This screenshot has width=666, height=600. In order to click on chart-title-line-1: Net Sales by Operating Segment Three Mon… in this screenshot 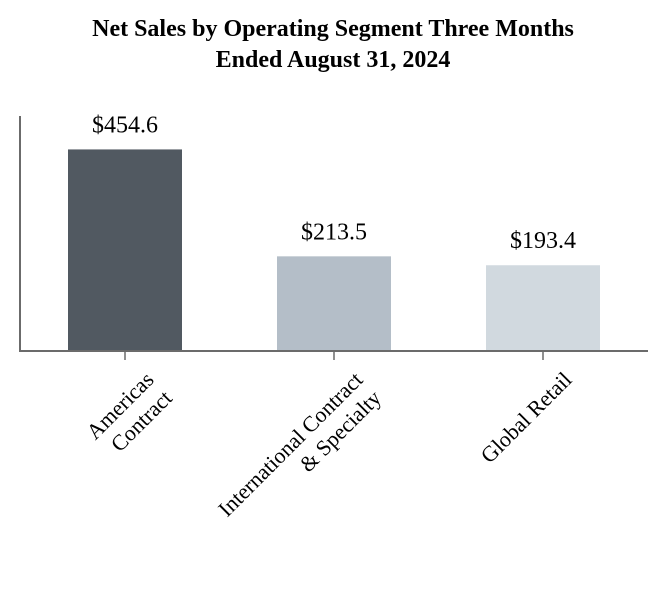, I will do `click(333, 29)`.